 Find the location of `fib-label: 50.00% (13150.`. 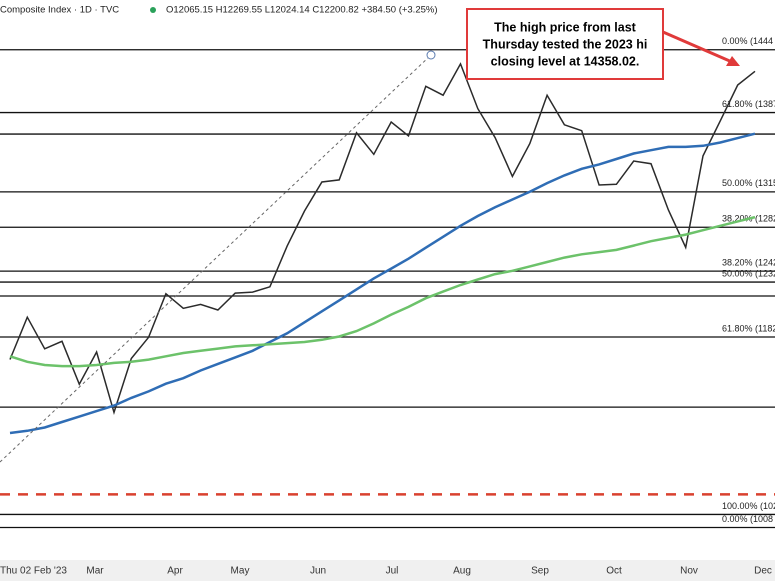

fib-label: 50.00% (13150. is located at coordinates (748, 183).